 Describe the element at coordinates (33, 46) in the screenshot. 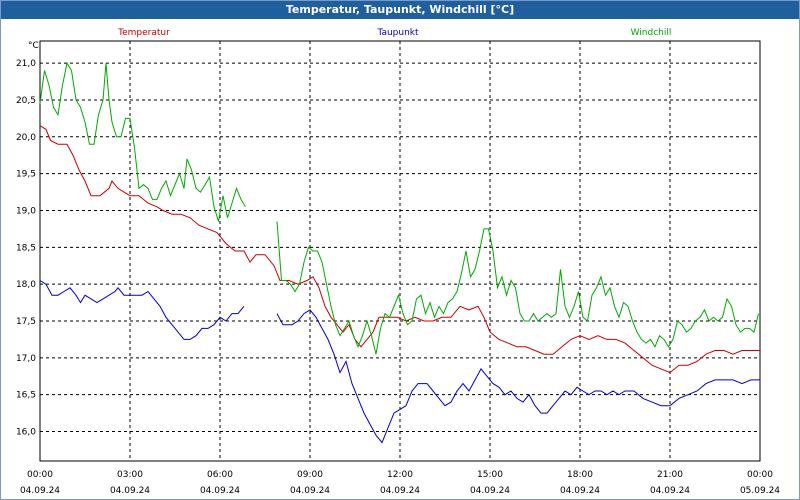

I see `y-unit-label: °C` at that location.